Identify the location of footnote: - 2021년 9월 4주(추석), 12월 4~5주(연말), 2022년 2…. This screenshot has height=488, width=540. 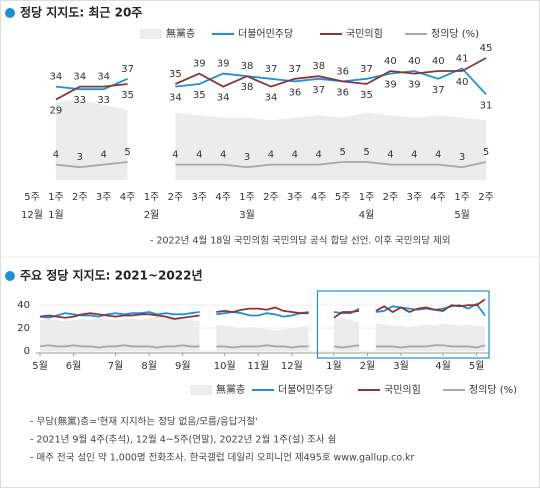
(183, 440).